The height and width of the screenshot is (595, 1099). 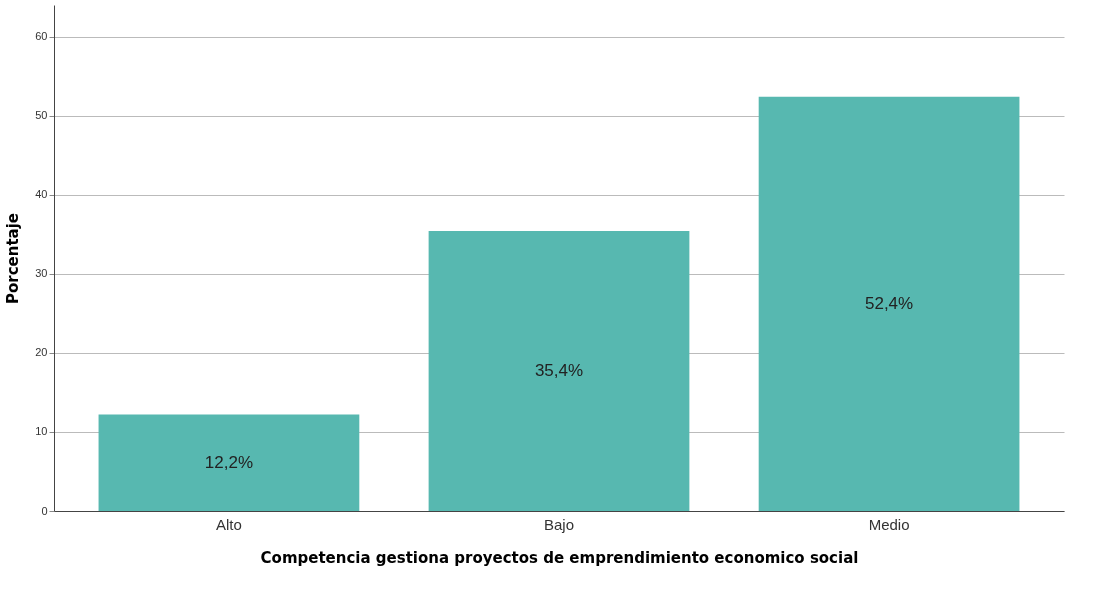 What do you see at coordinates (44, 510) in the screenshot?
I see `y-tick-label: 0` at bounding box center [44, 510].